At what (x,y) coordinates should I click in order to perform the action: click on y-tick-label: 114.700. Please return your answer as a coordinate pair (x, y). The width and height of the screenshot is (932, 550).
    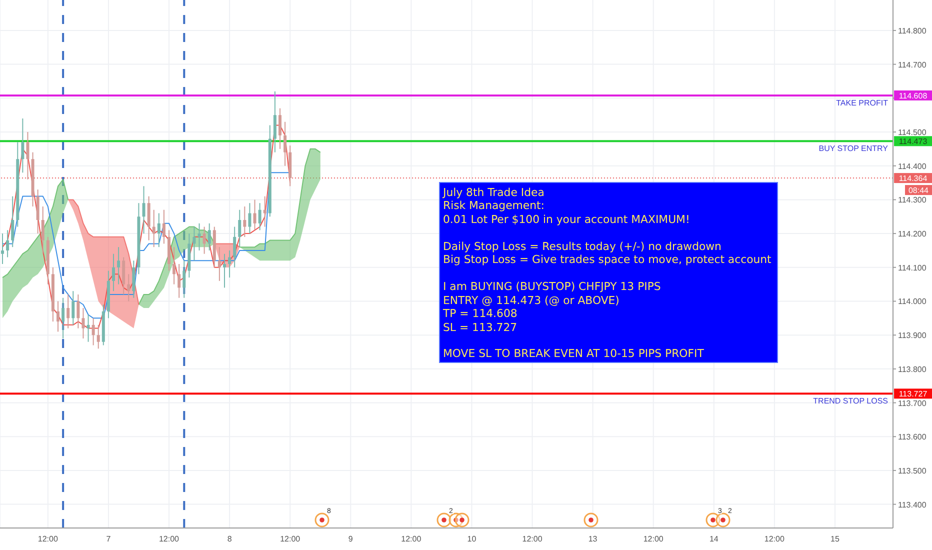
    Looking at the image, I should click on (912, 65).